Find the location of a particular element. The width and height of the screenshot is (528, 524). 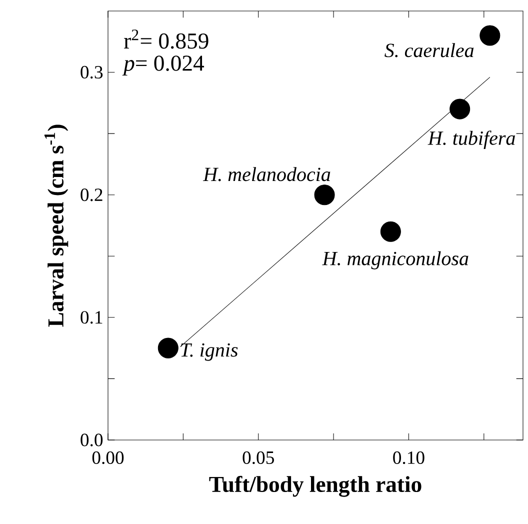

annotation: H. magniconulosa is located at coordinates (395, 260).